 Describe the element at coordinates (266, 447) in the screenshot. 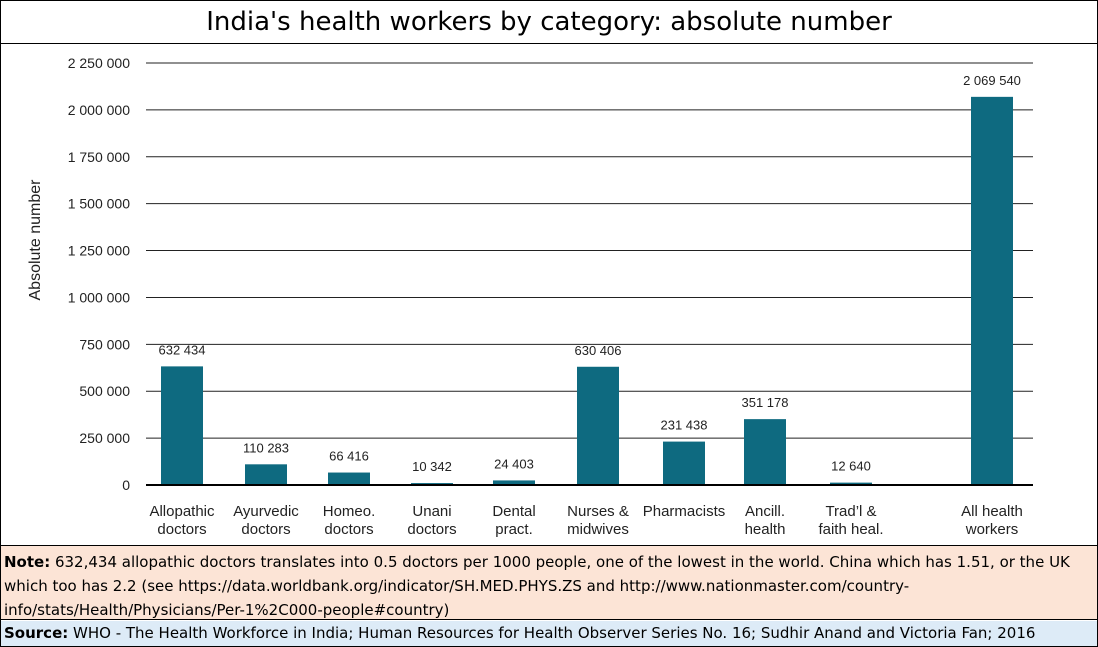

I see `data-label: 110 283` at that location.